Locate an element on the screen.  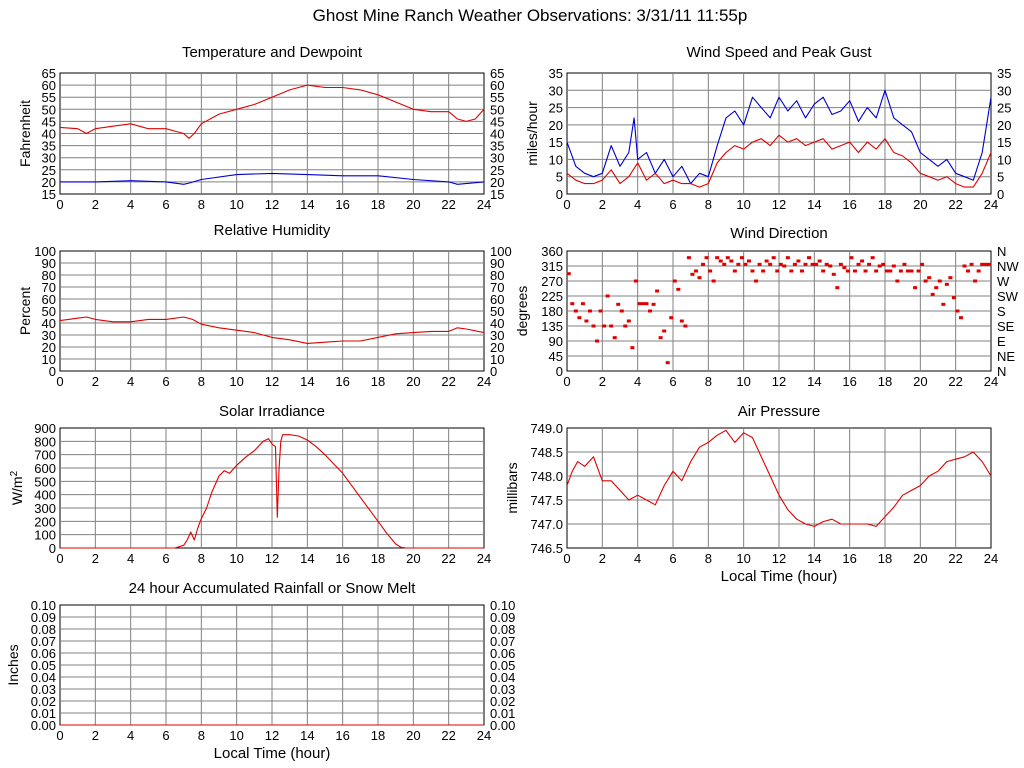
wind_direction-y-tick-label: 135 is located at coordinates (552, 326).